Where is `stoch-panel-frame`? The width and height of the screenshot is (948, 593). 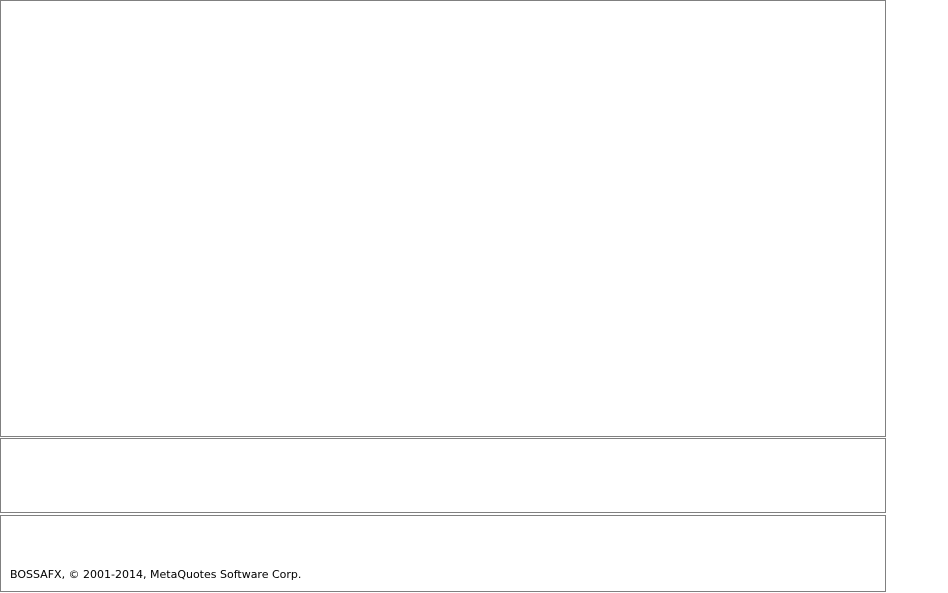 stoch-panel-frame is located at coordinates (443, 553).